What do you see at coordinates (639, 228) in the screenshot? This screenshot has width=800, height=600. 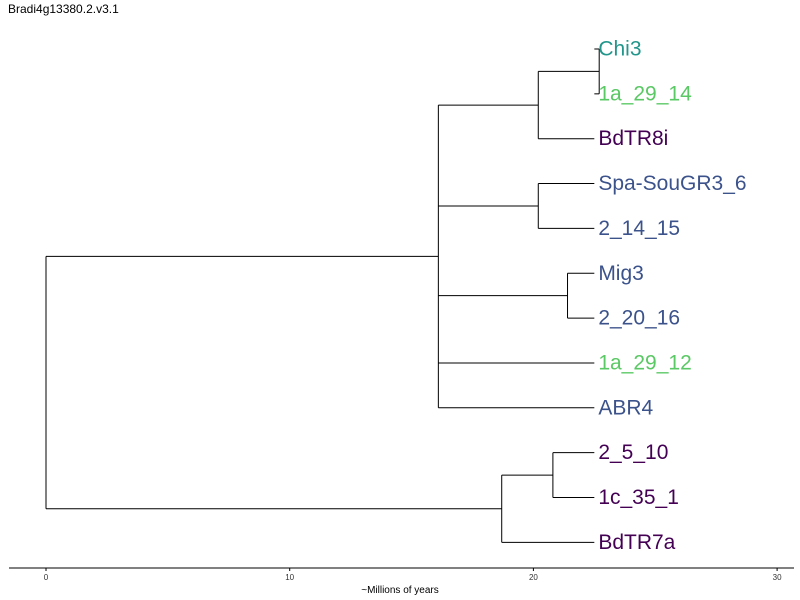 I see `leaf-label: 2_14_15` at bounding box center [639, 228].